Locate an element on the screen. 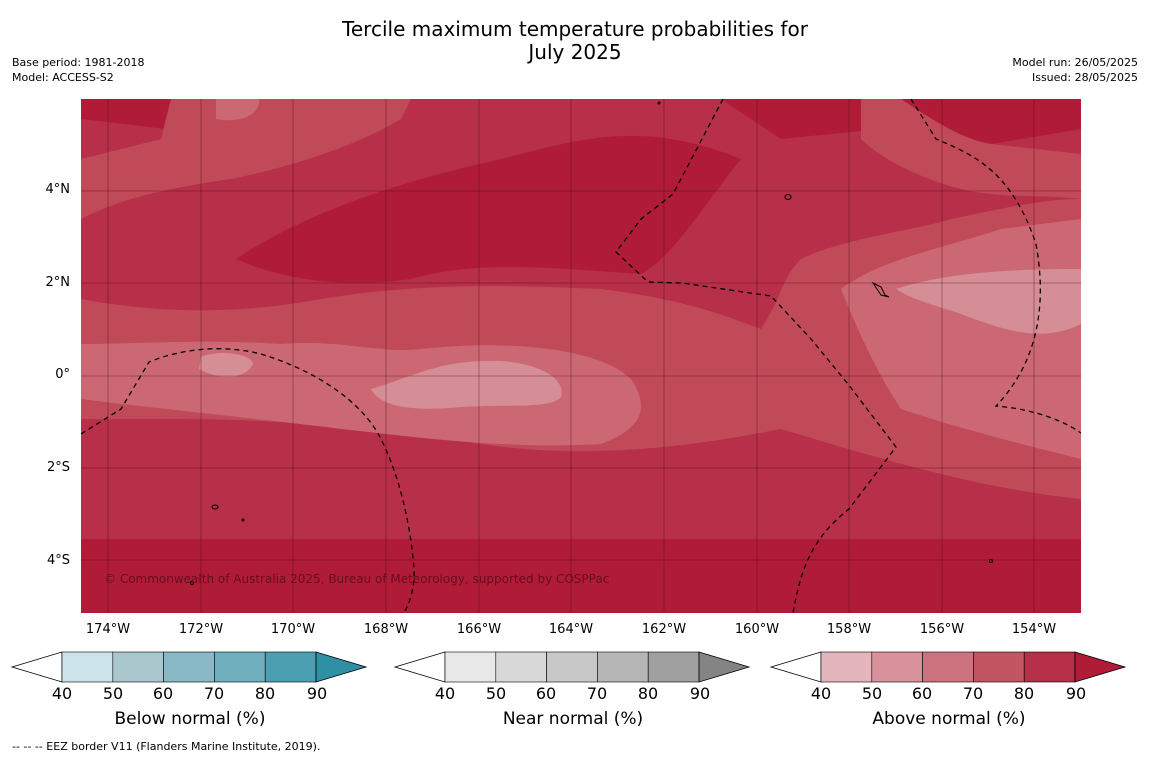 This screenshot has height=758, width=1150. colorbar-below-ticks: 40 50 60 70 80 90 is located at coordinates (190, 694).